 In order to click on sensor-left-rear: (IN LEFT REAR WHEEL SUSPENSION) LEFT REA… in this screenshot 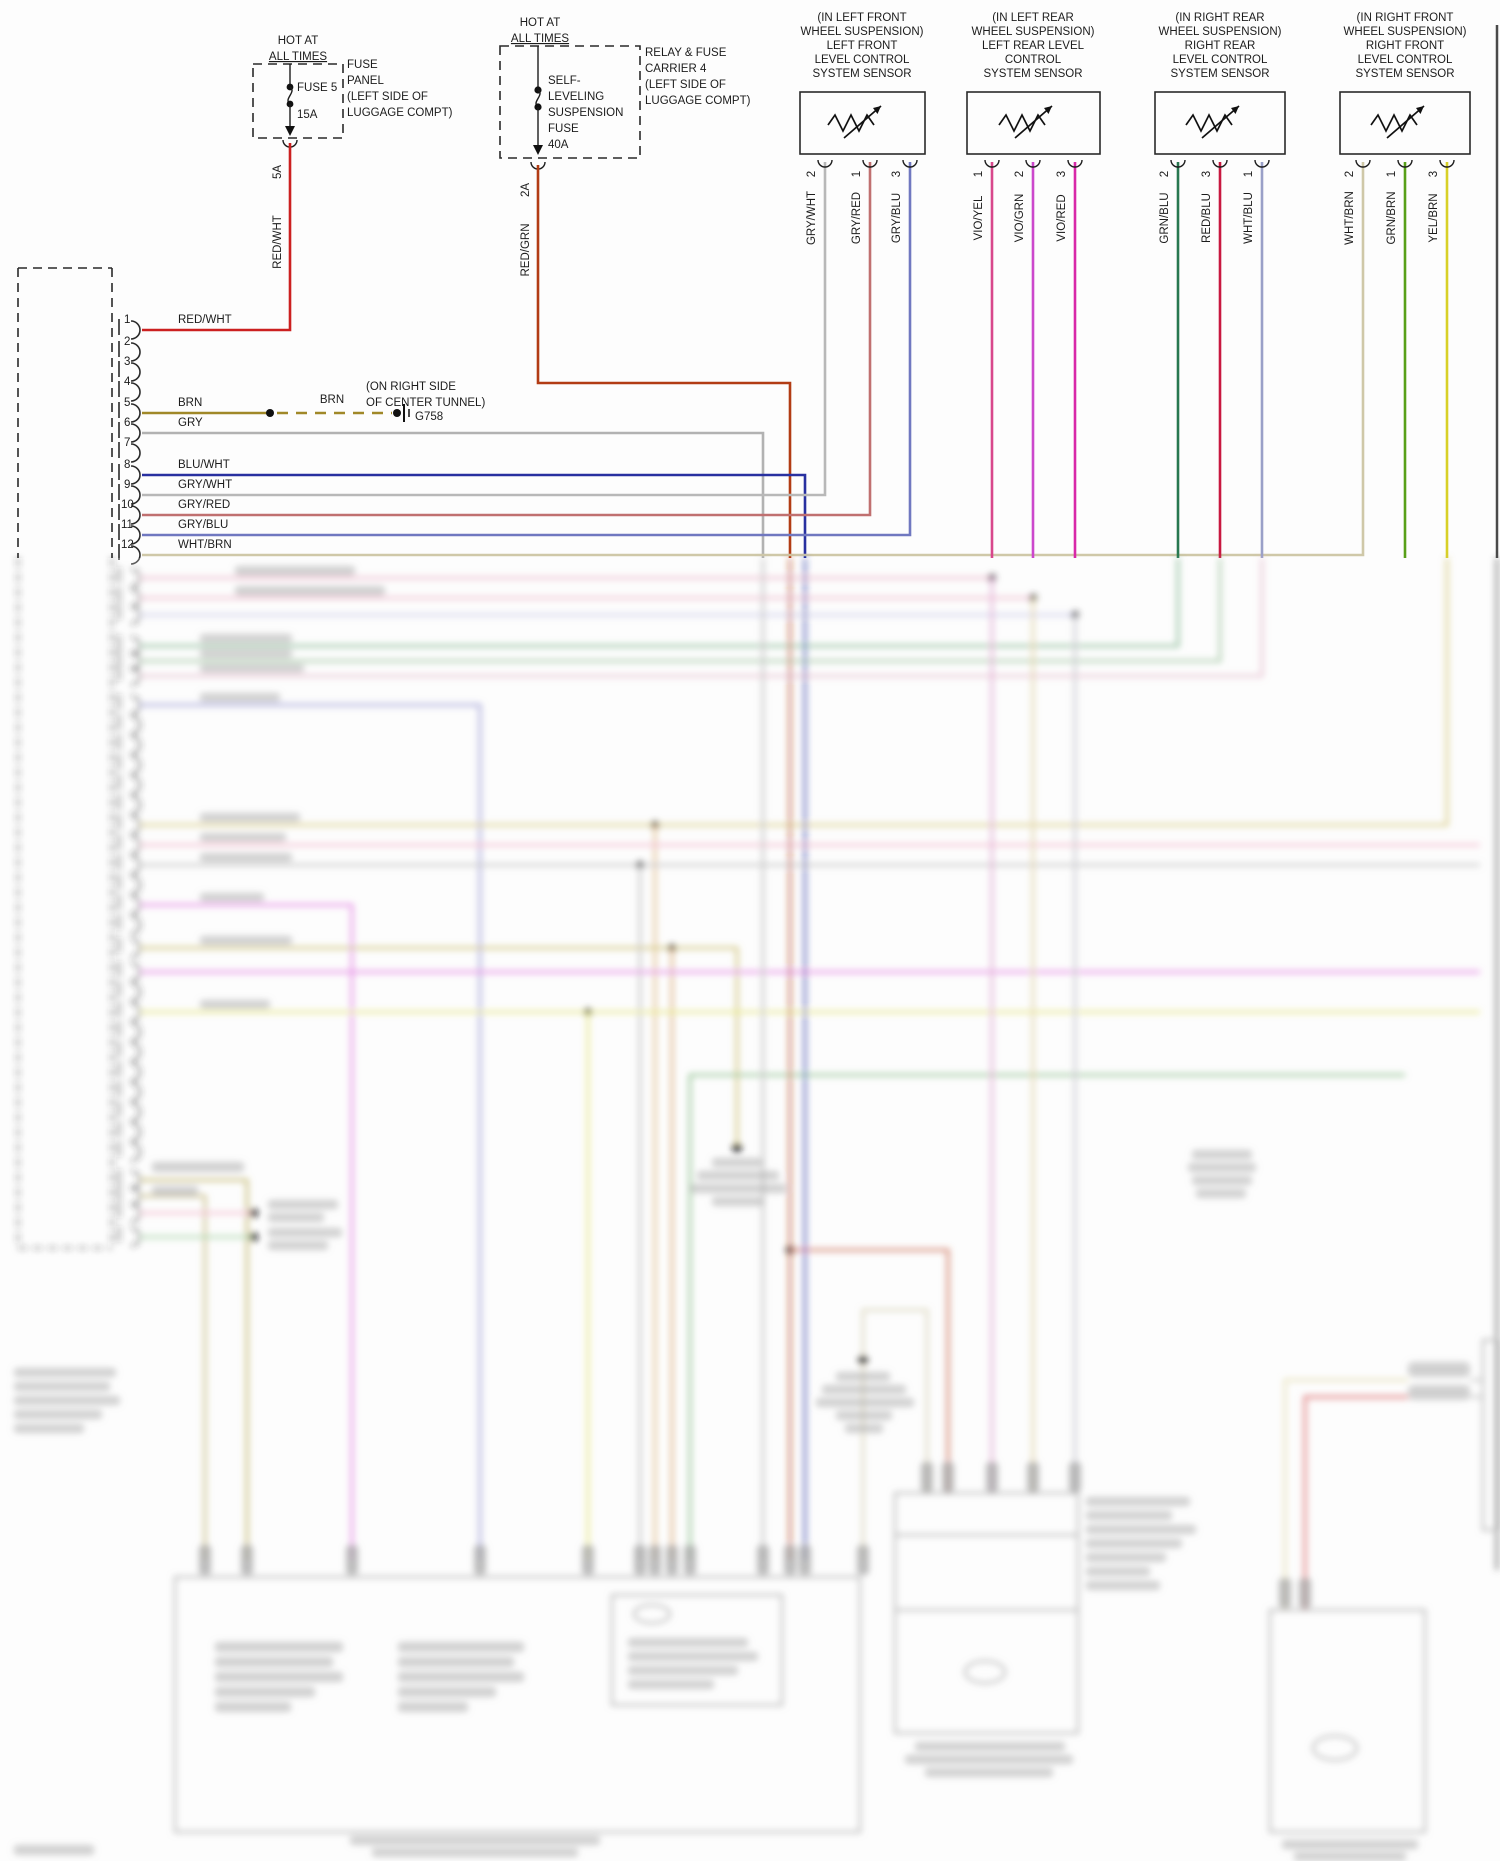, I will do `click(1033, 127)`.